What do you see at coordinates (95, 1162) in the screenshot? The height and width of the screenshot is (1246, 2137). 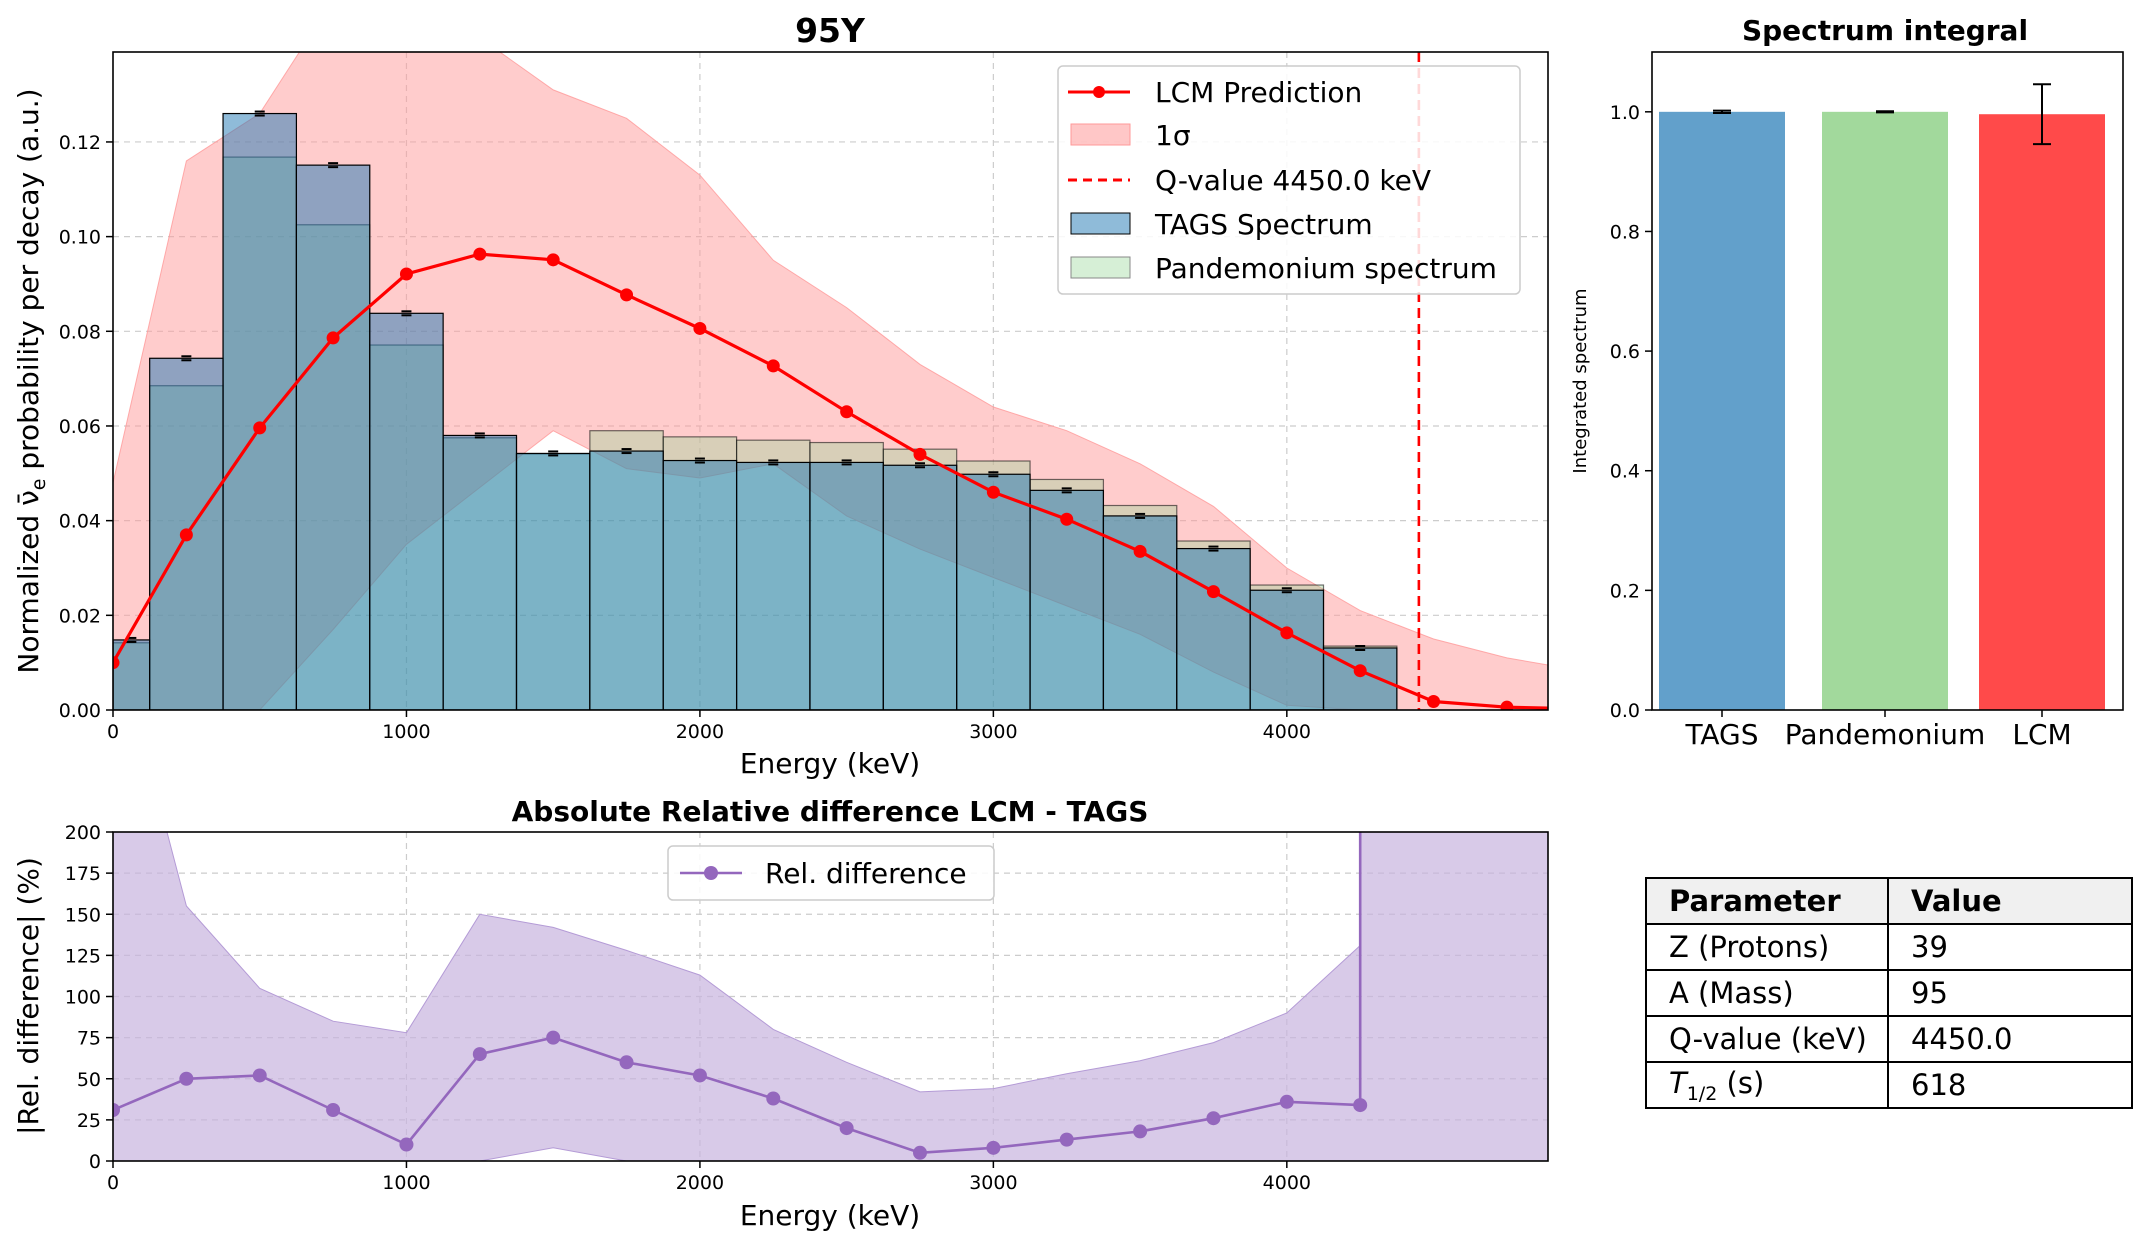 I see `y-tick-label: 0` at bounding box center [95, 1162].